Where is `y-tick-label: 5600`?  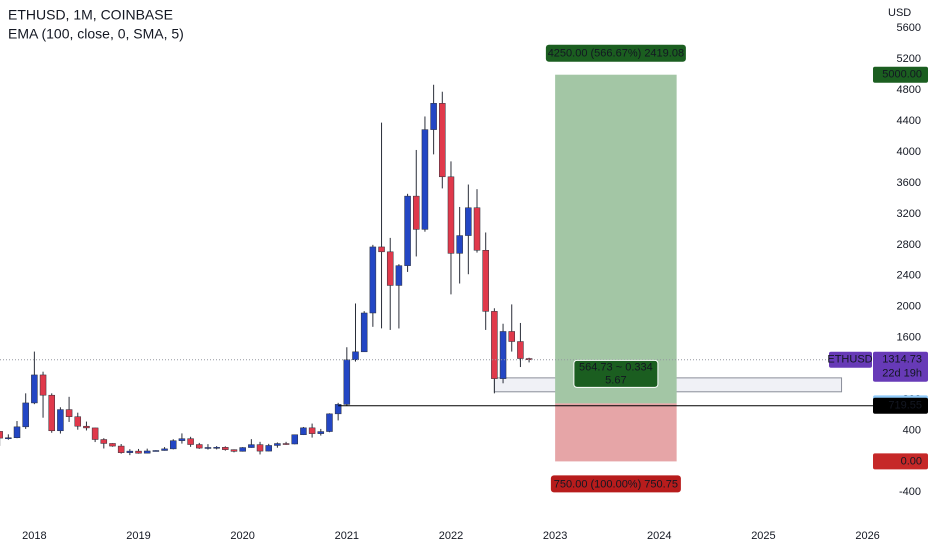
y-tick-label: 5600 is located at coordinates (909, 28).